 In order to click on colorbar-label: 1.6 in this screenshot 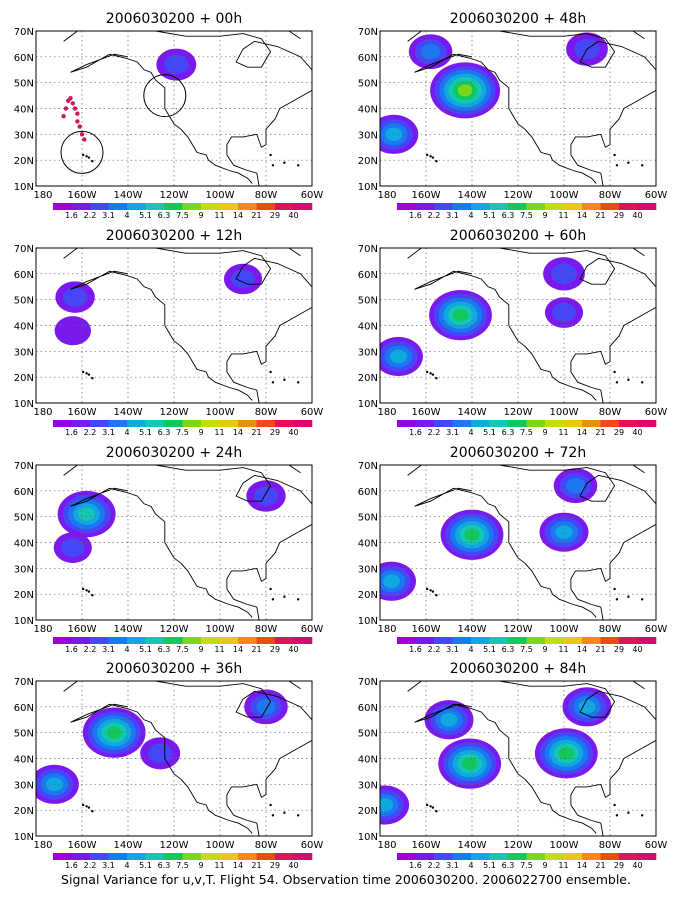, I will do `click(71, 432)`.